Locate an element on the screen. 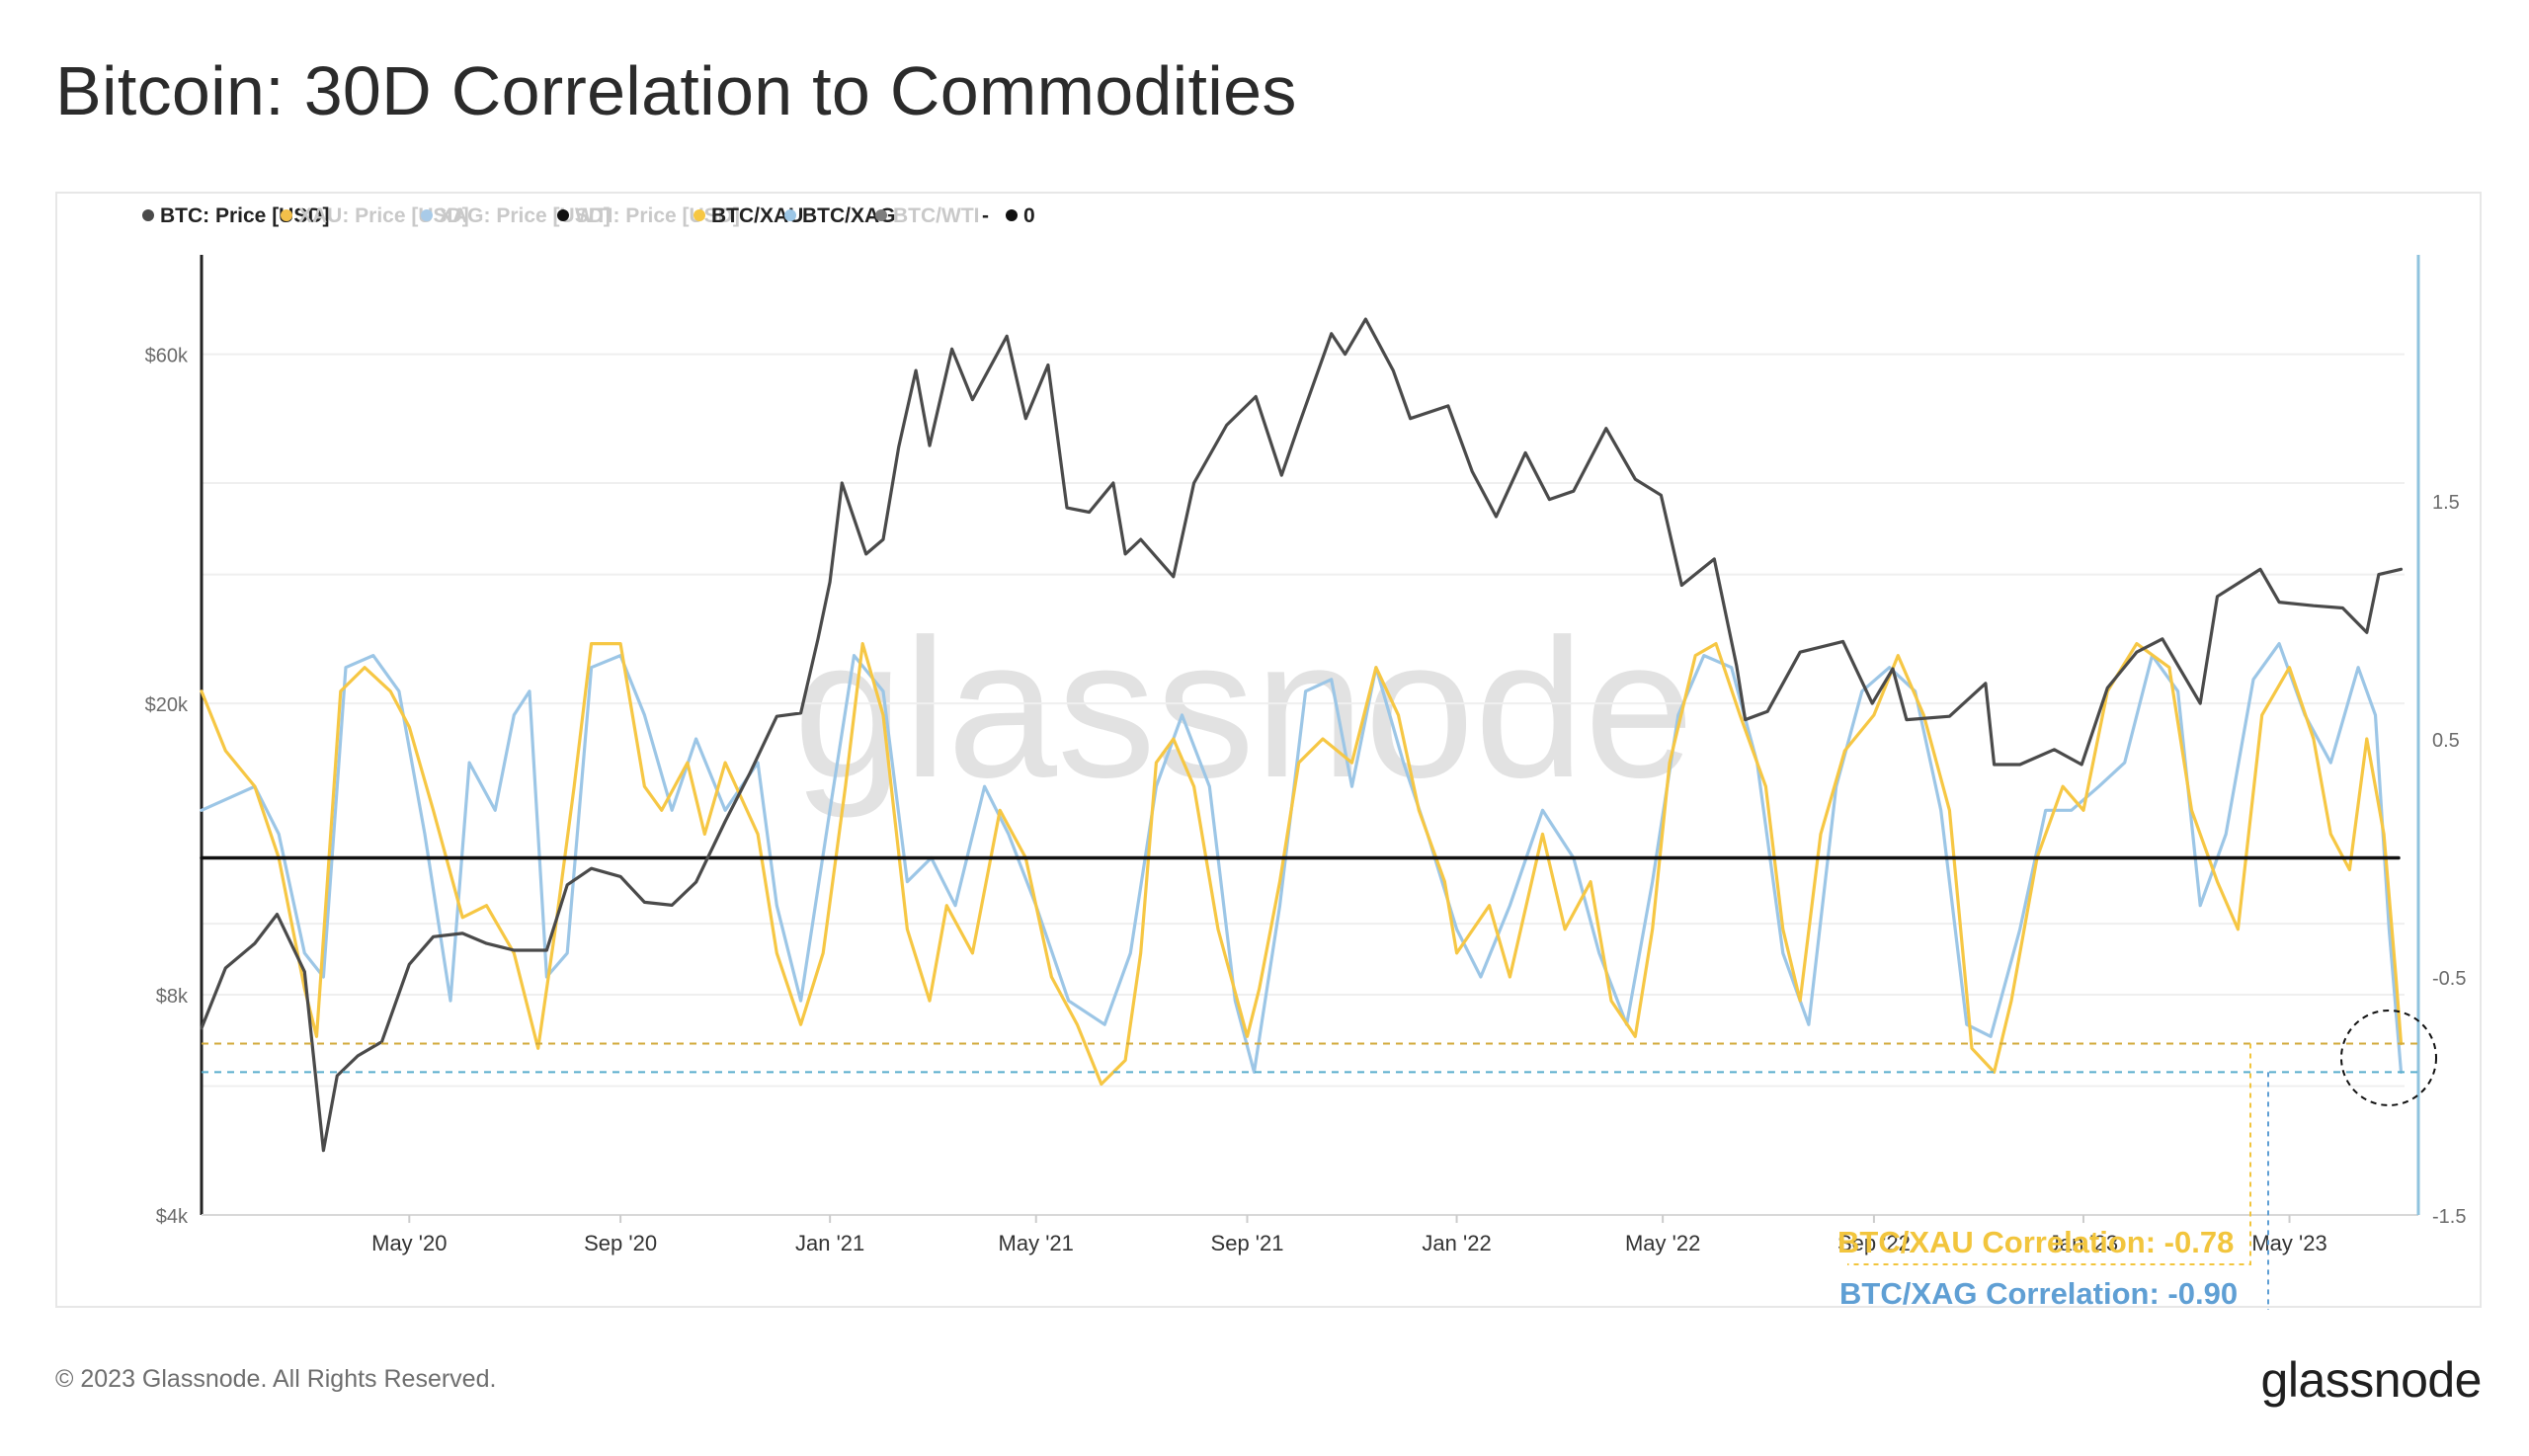 Image resolution: width=2529 pixels, height=1456 pixels. xag-callout-connector is located at coordinates (2268, 1191).